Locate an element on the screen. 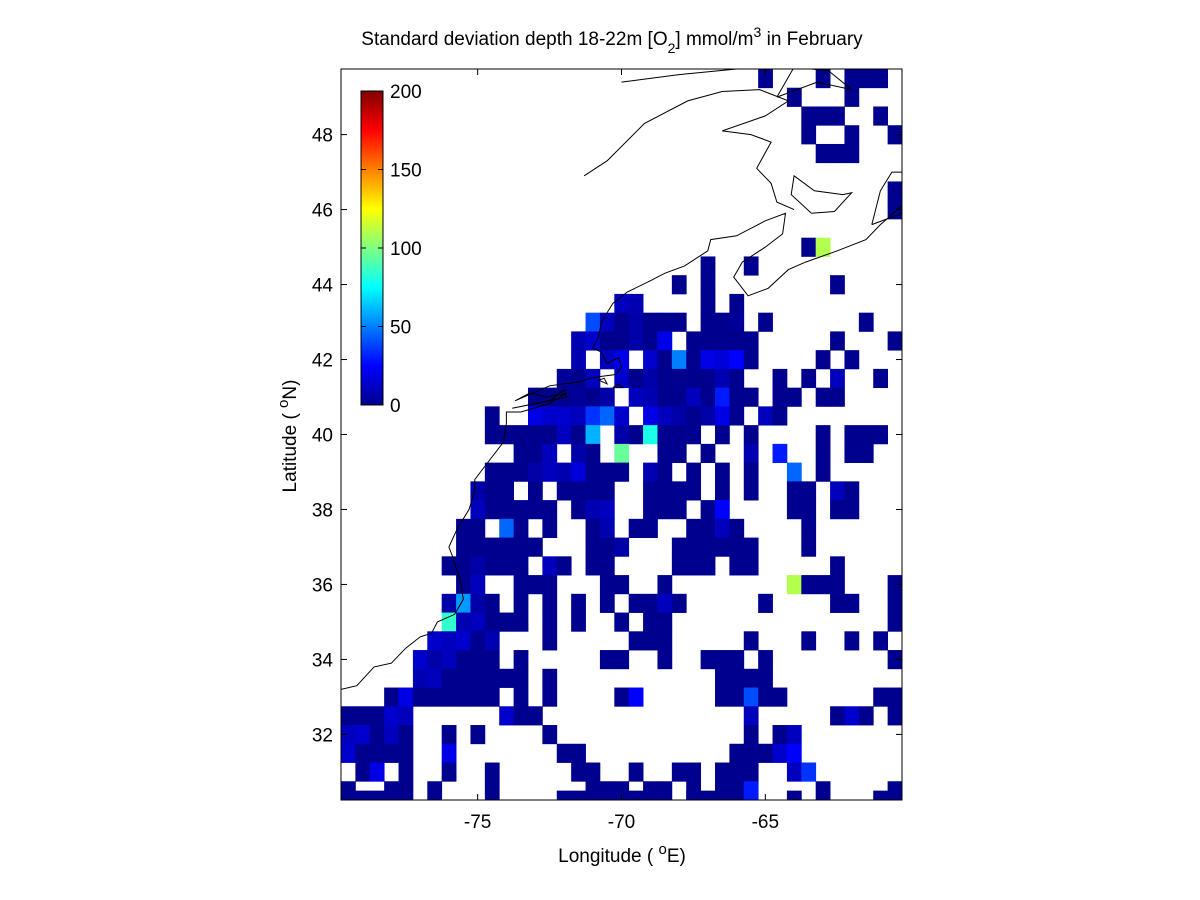 This screenshot has height=900, width=1200. x-axis-label-prefix: Longitude ( is located at coordinates (608, 856).